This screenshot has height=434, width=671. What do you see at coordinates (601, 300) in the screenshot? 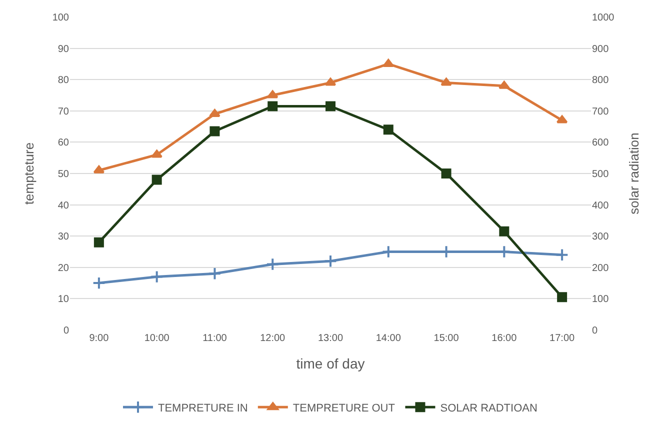
I see `y2-tick-label: 100` at bounding box center [601, 300].